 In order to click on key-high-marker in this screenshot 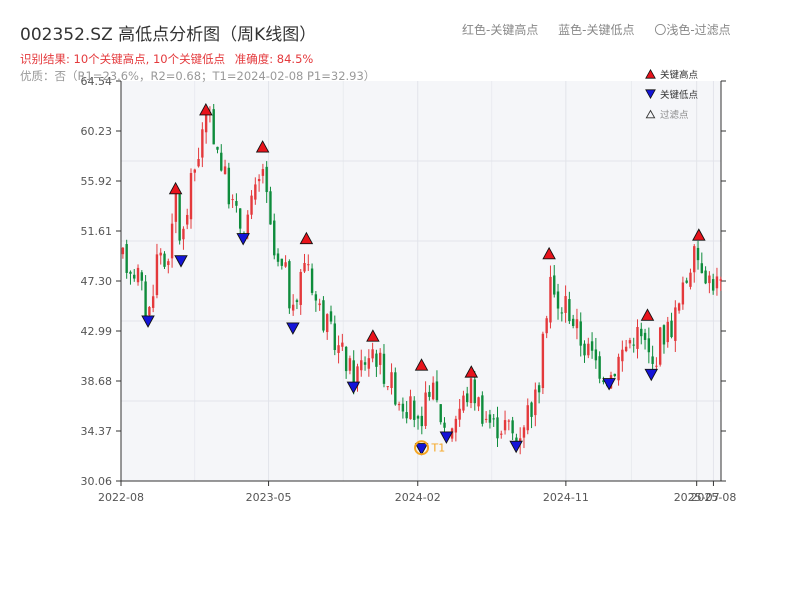, I will do `click(647, 314)`.